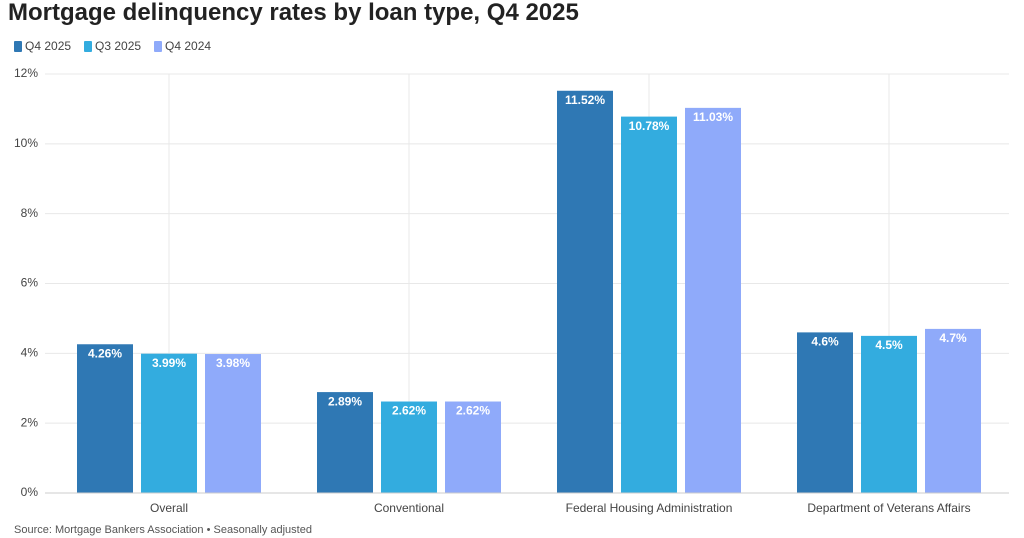 This screenshot has width=1024, height=538. Describe the element at coordinates (825, 342) in the screenshot. I see `value-label: 4.6%` at that location.